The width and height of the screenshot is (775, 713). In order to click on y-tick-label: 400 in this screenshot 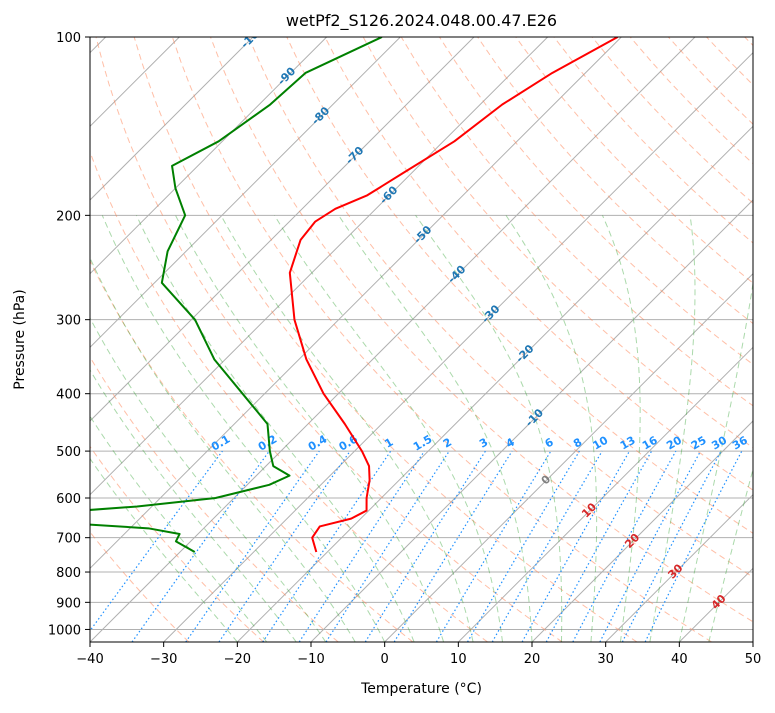, I will do `click(68, 395)`.